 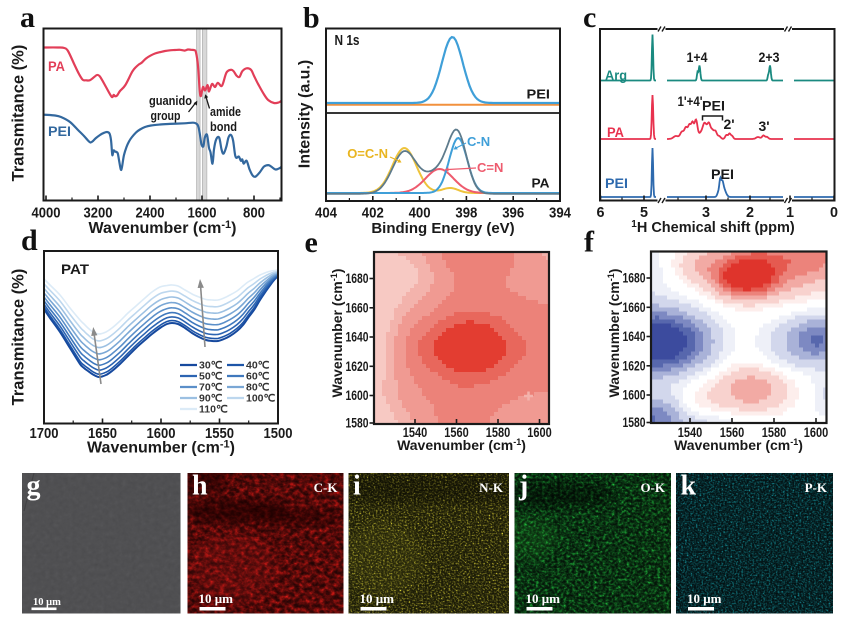 What do you see at coordinates (373, 213) in the screenshot?
I see `svg-text: 402` at bounding box center [373, 213].